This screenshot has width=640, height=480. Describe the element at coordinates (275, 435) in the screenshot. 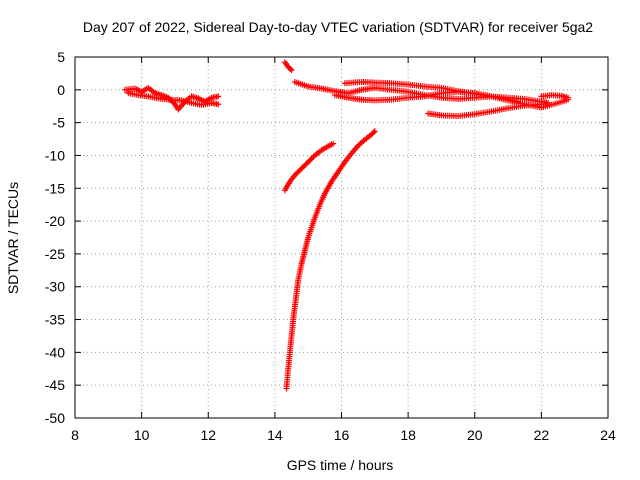

I see `x-tick-label: 14` at that location.